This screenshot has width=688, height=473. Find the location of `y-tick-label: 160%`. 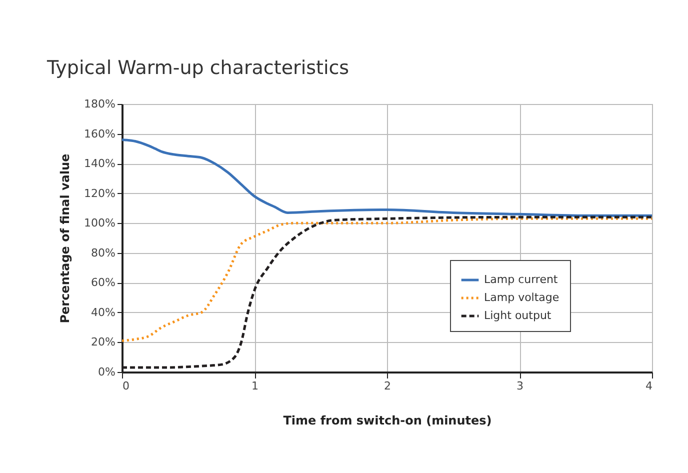

y-tick-label: 160% is located at coordinates (100, 133).